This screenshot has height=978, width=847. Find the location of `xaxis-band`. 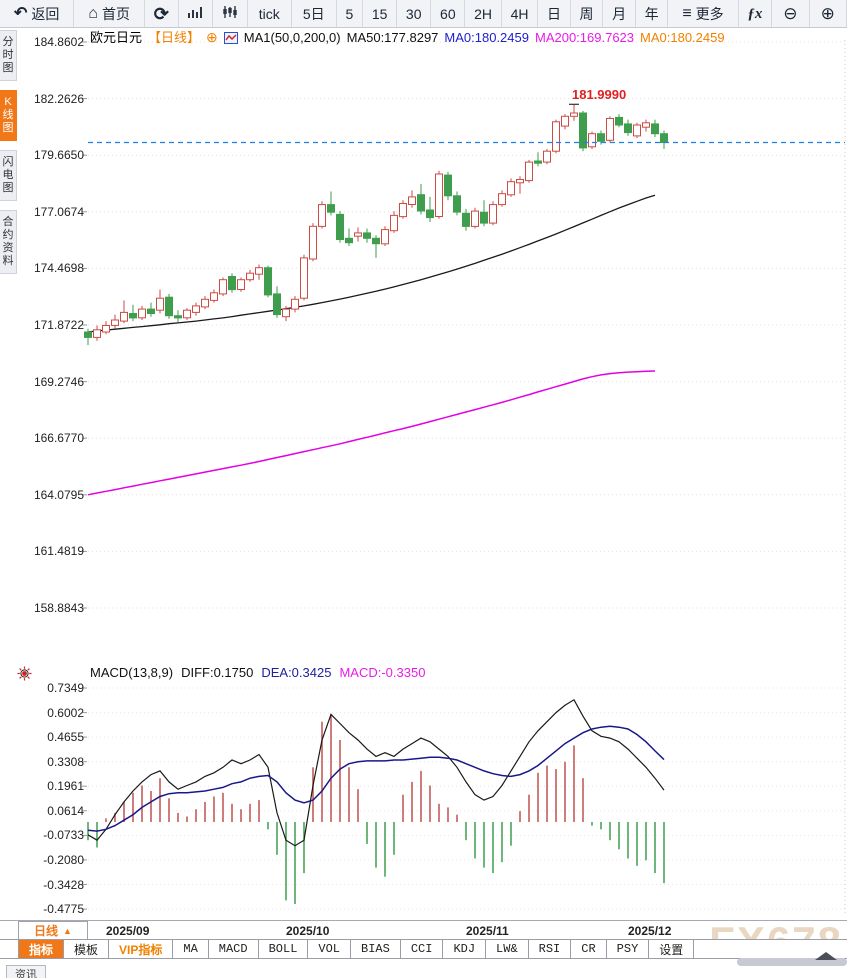

xaxis-band is located at coordinates (423, 930).